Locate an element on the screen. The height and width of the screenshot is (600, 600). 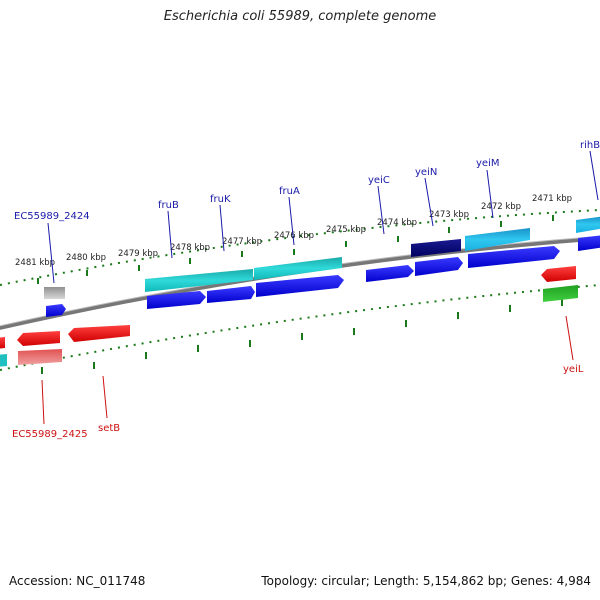
gene-label-yeiC: yeiC is located at coordinates (379, 180).